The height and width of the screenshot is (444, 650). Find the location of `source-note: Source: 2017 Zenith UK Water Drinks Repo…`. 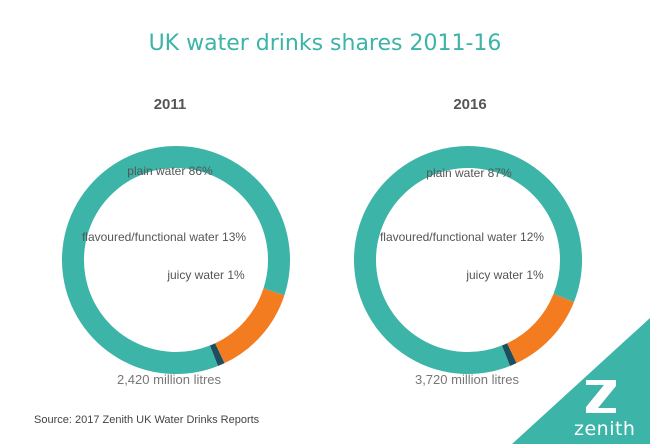

source-note: Source: 2017 Zenith UK Water Drinks Repo… is located at coordinates (147, 420).